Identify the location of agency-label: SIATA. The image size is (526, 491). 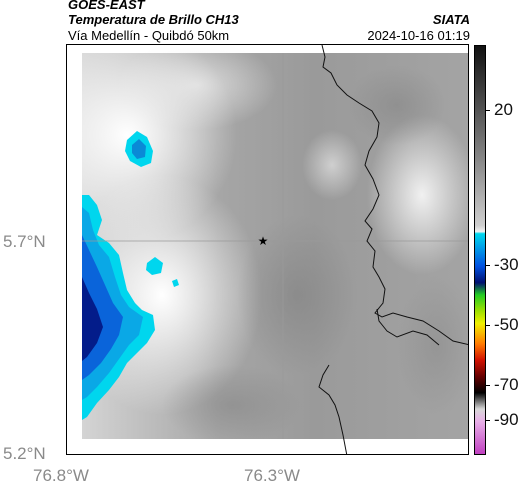
(451, 19).